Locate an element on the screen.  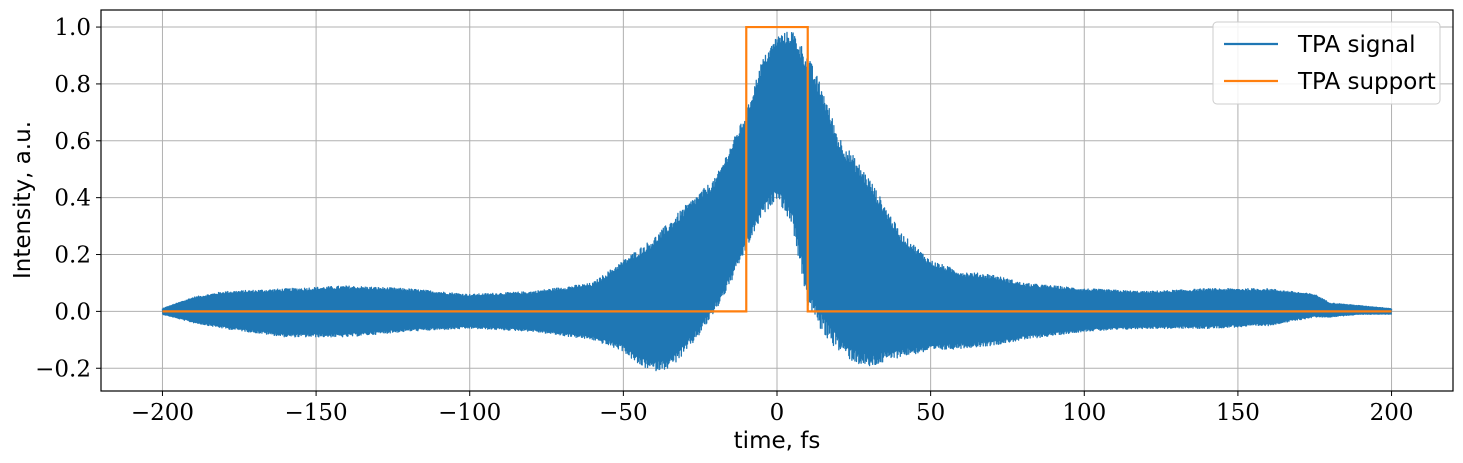
y-tick-label: 0.6 is located at coordinates (72, 142).